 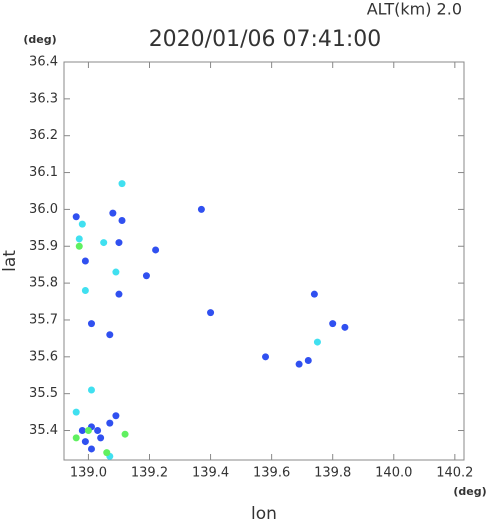 I want to click on y-tick-label: 35.6, so click(x=43, y=356).